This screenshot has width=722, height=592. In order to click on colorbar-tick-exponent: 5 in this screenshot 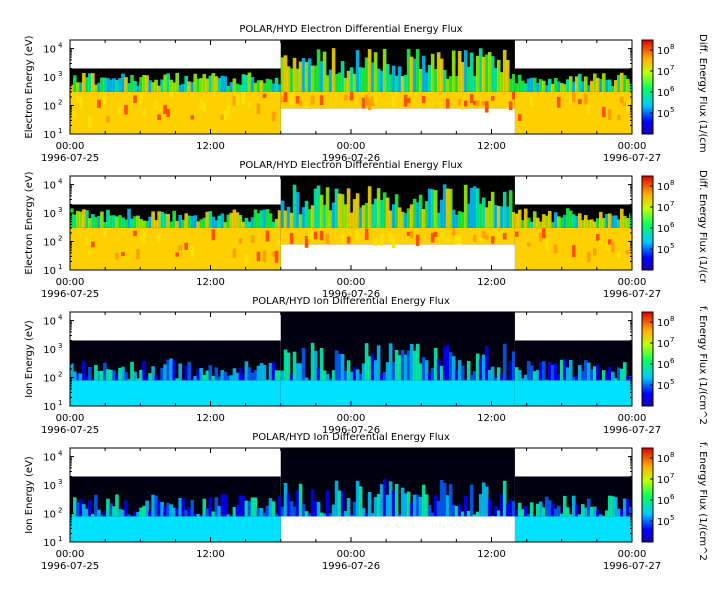, I will do `click(672, 246)`.